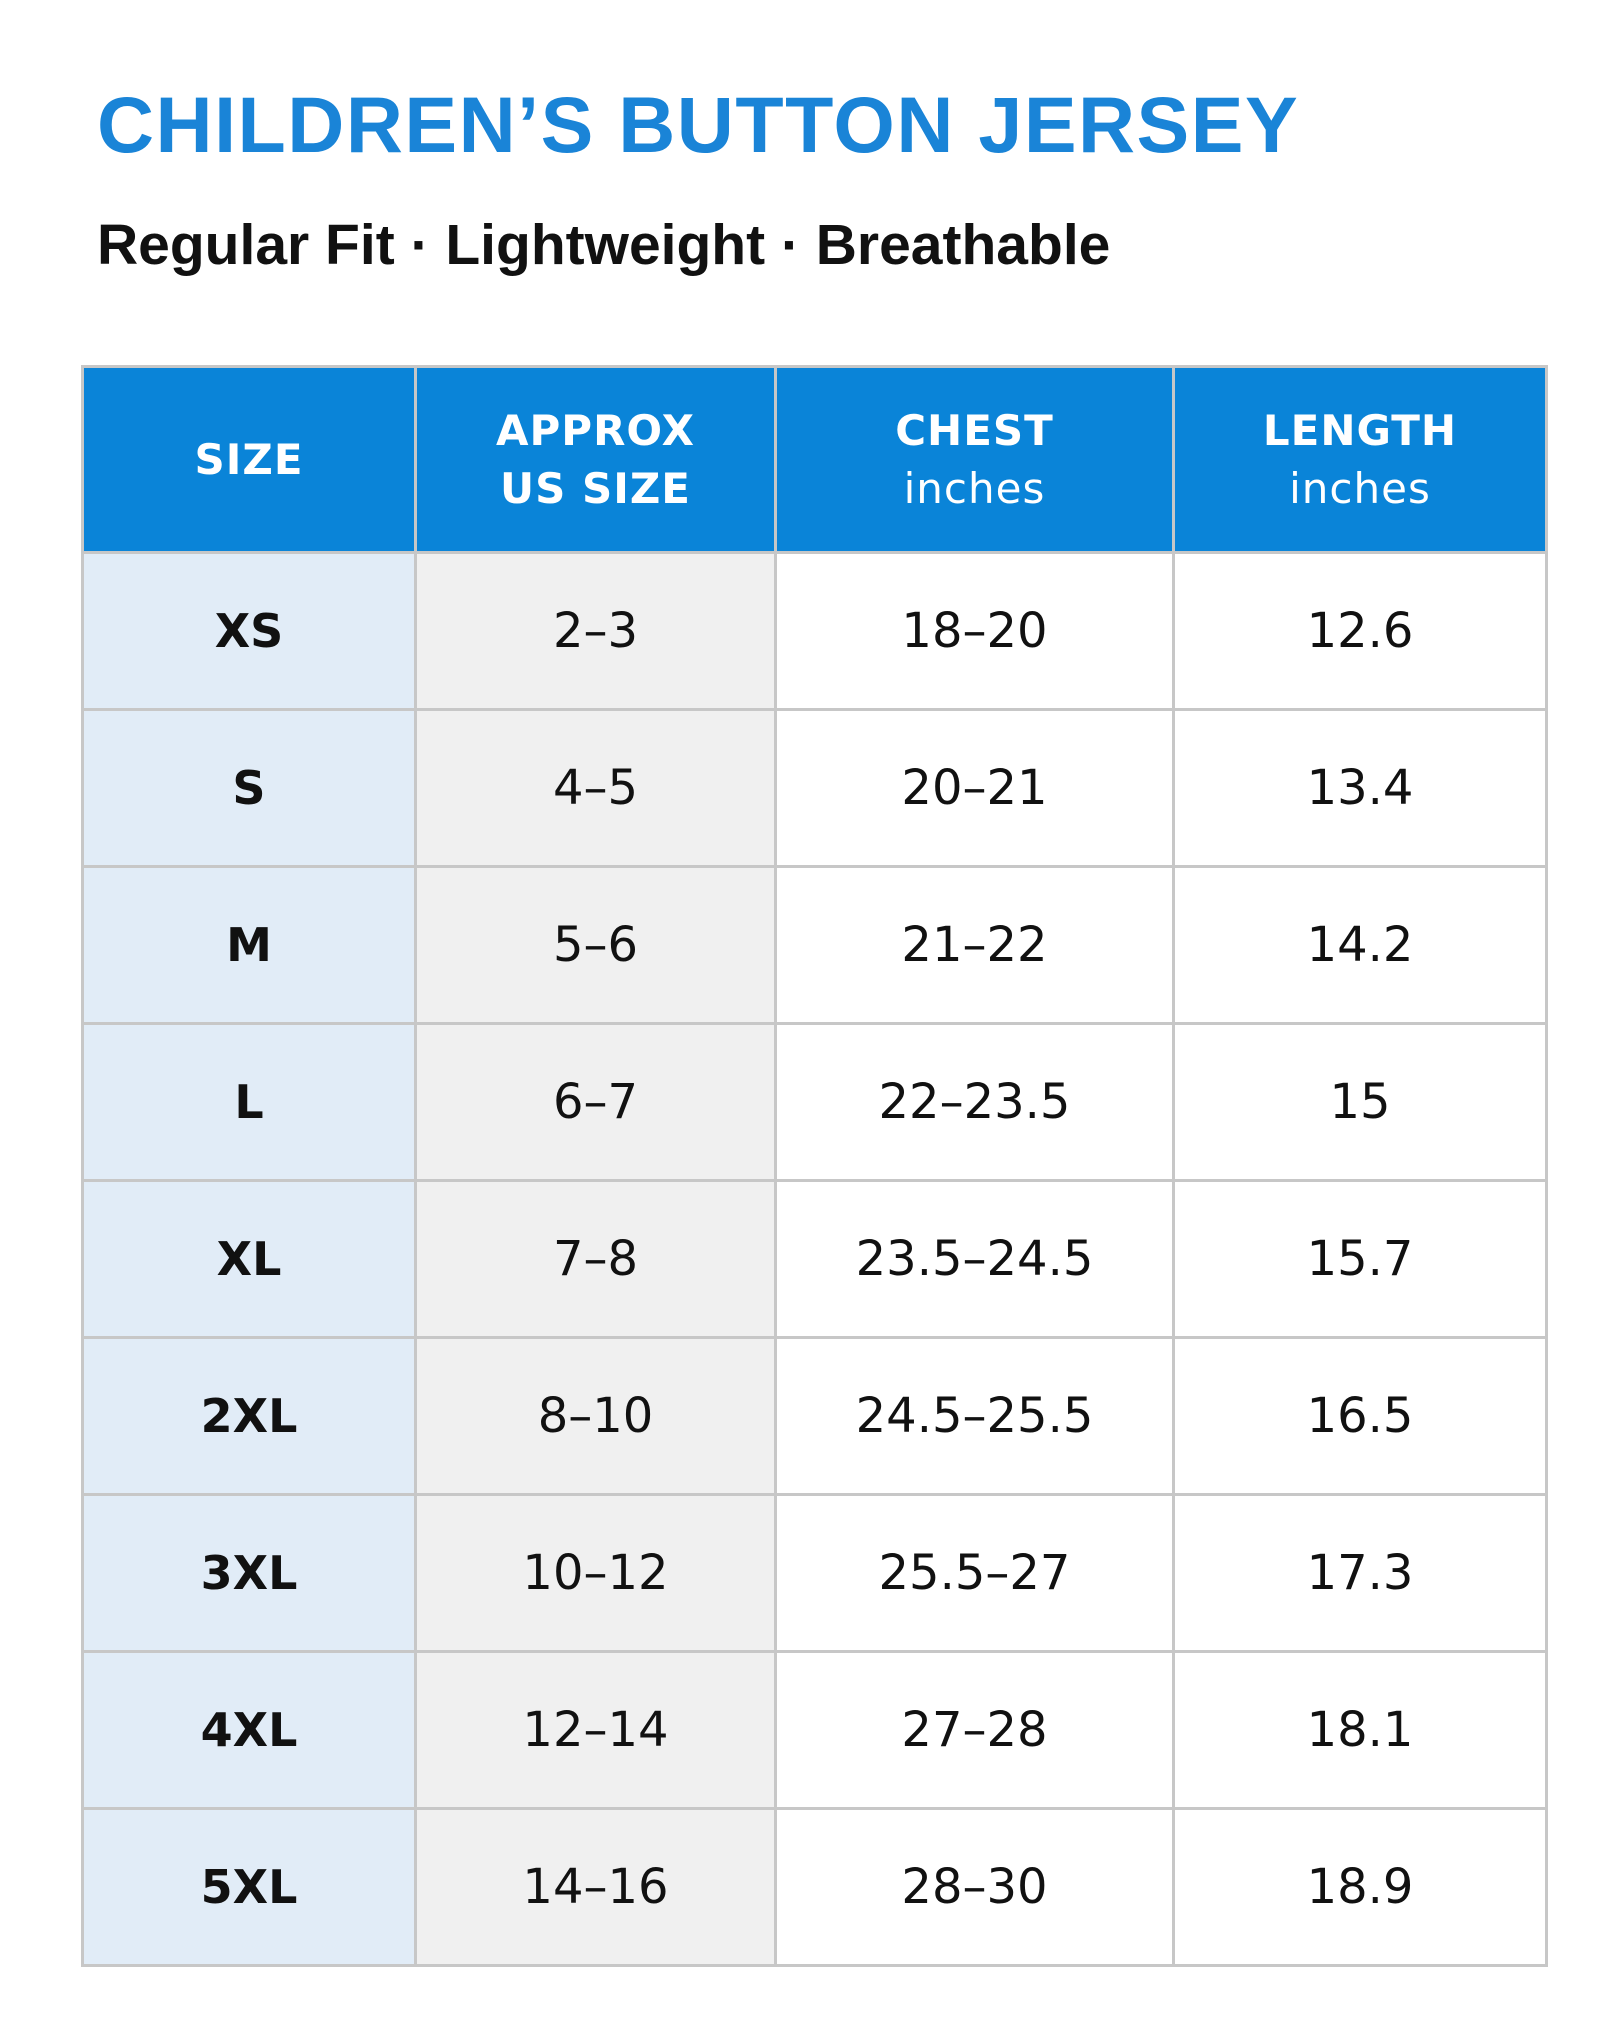 The image size is (1620, 2025). Describe the element at coordinates (974, 1573) in the screenshot. I see `chest-cell: 25.5–27` at that location.